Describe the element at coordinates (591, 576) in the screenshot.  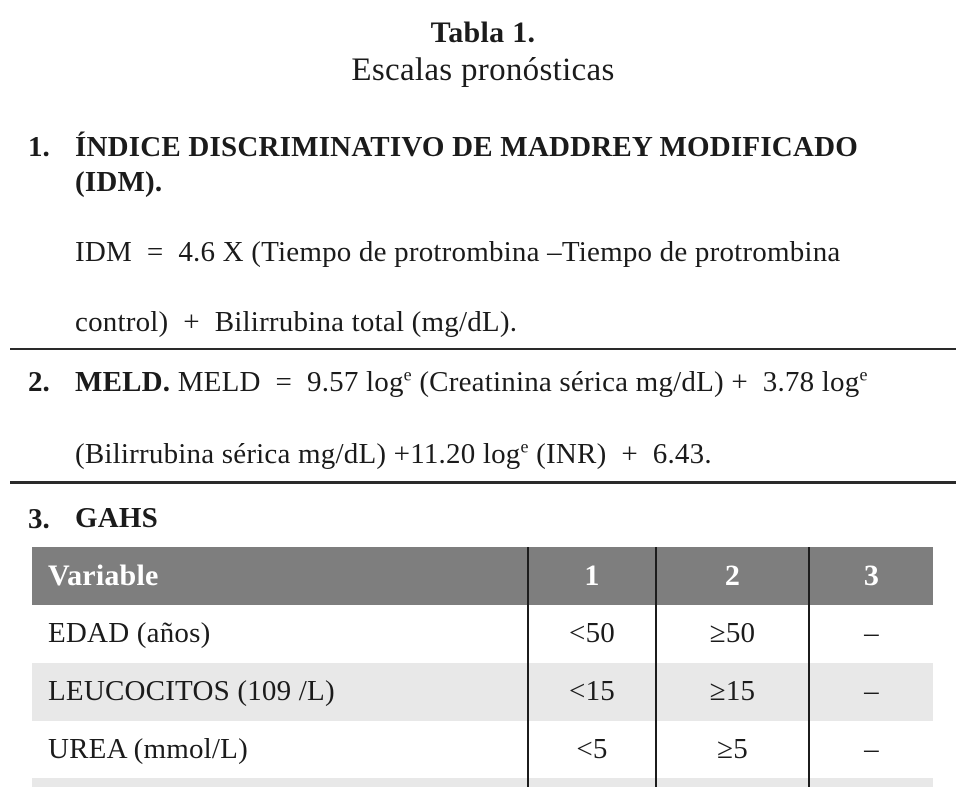
I see `header-cell: 1` at that location.